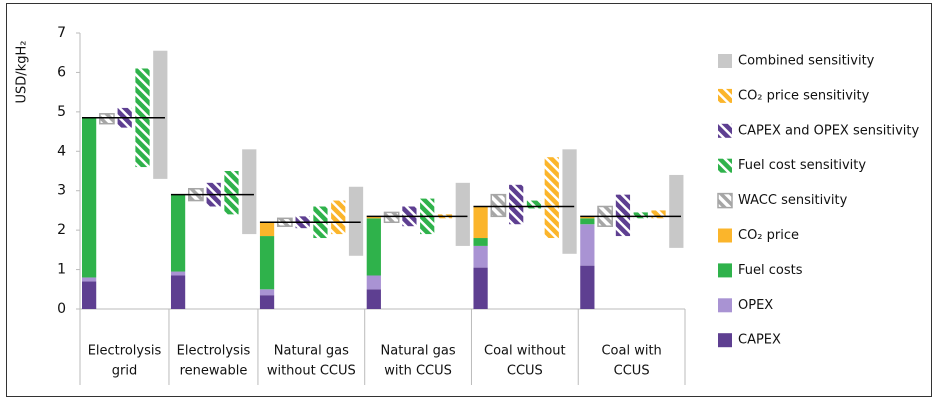 This screenshot has height=405, width=940. Describe the element at coordinates (61, 112) in the screenshot. I see `y-tick-label: 5` at that location.